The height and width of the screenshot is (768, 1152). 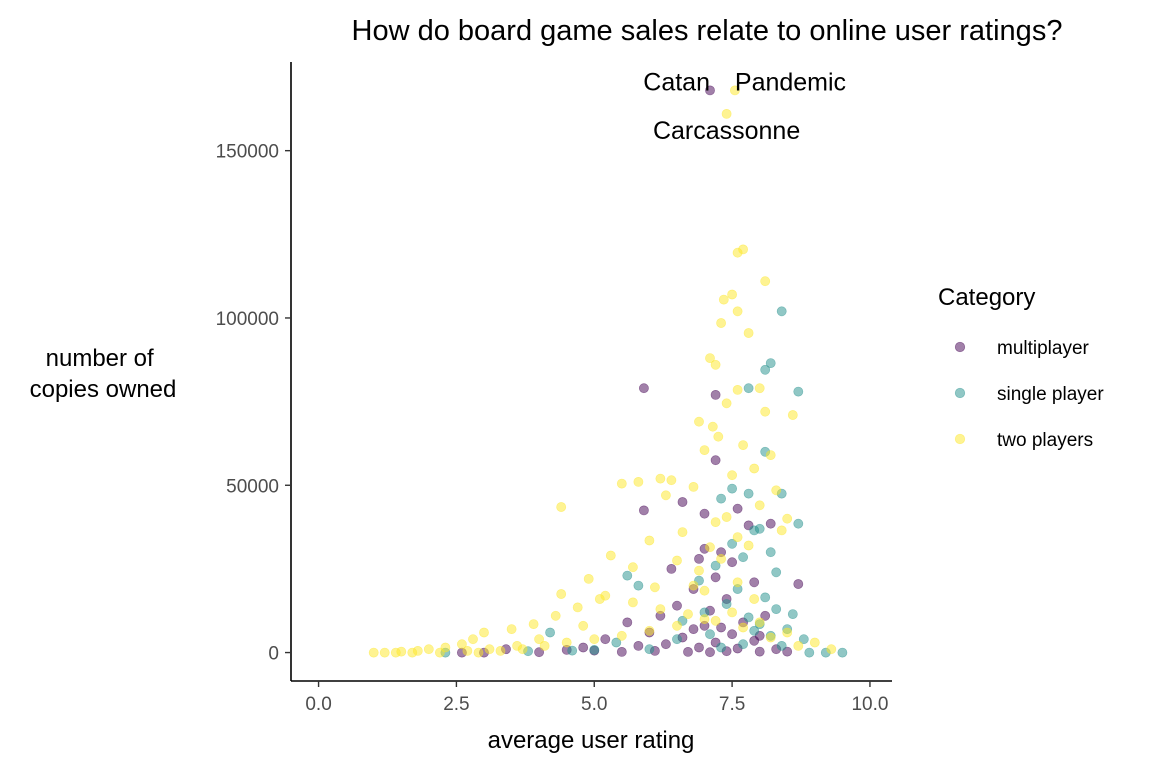 I want to click on legend-title: Category, so click(x=986, y=297).